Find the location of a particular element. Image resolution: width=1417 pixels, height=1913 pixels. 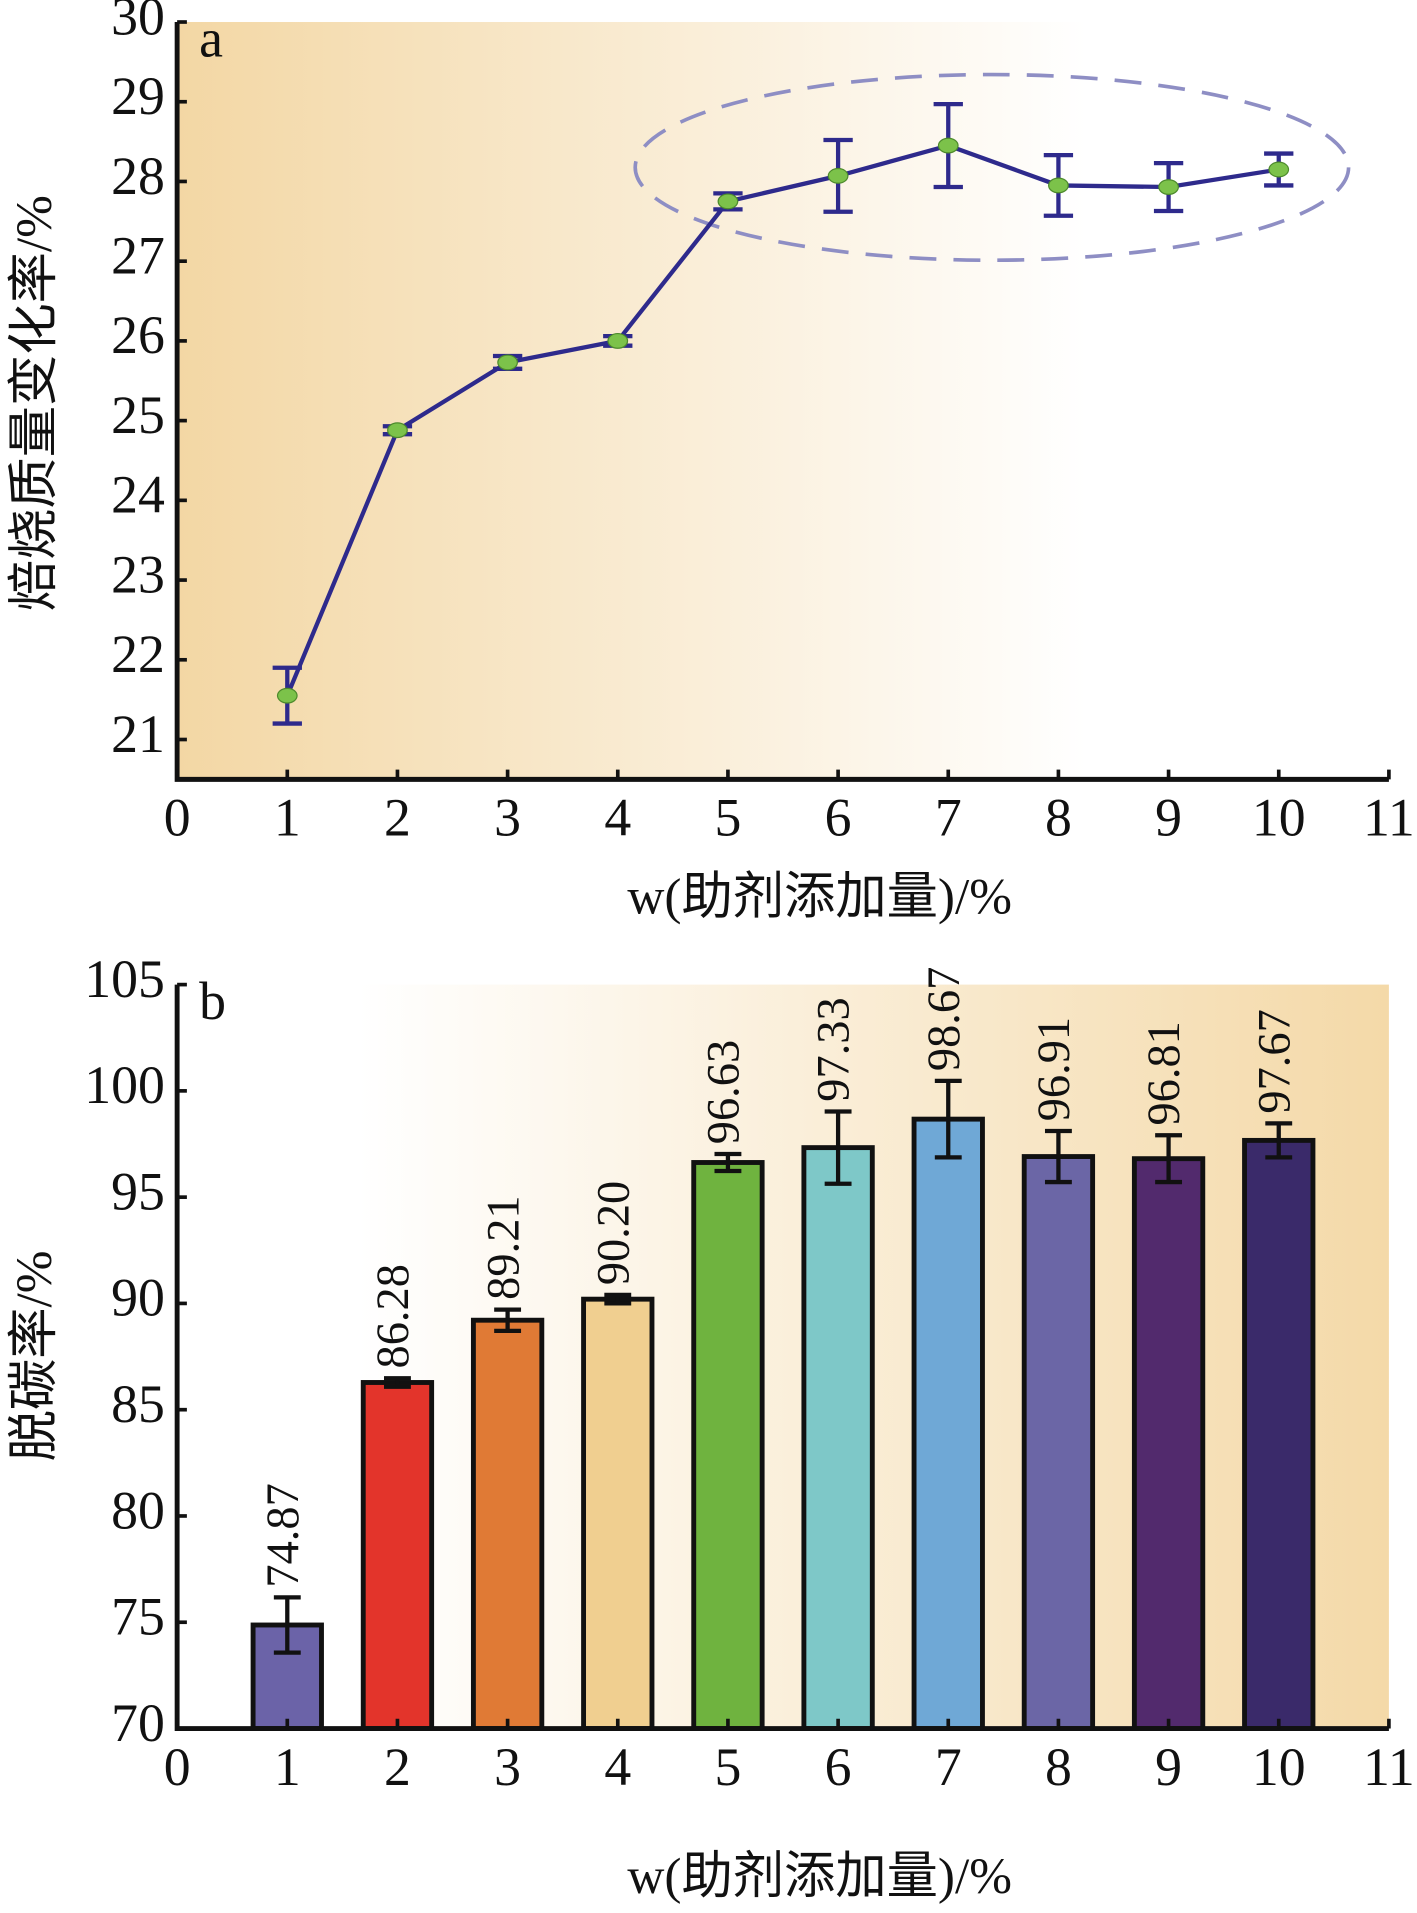

y-tick-label: 23 is located at coordinates (138, 574).